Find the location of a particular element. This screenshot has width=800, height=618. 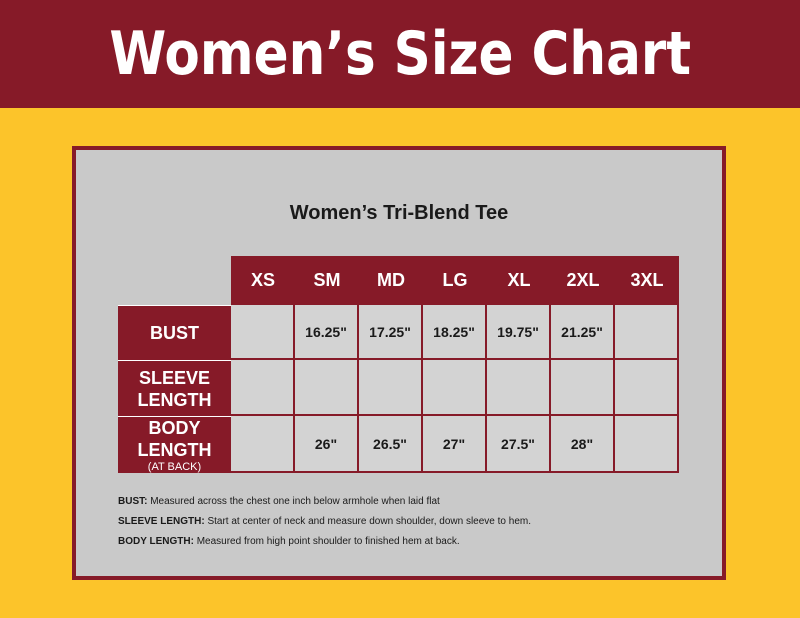

page-title: Women’s Size Chart is located at coordinates (400, 54).